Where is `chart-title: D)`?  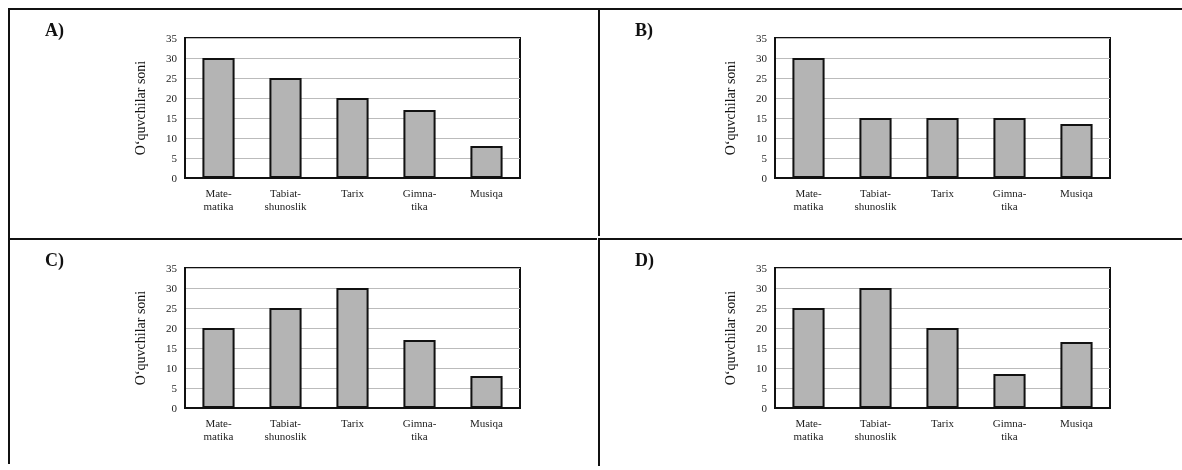
chart-title: D) is located at coordinates (644, 260).